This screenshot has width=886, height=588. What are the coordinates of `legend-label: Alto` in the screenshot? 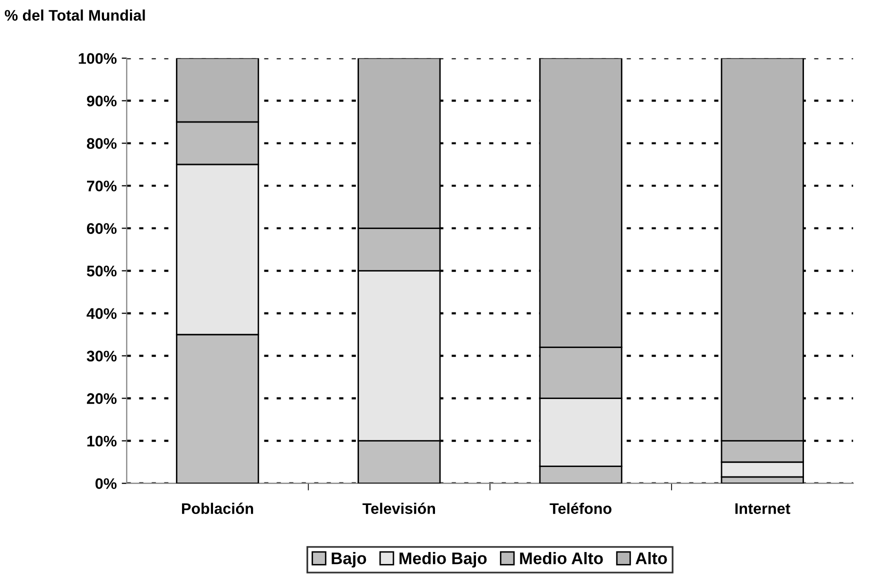 It's located at (651, 558).